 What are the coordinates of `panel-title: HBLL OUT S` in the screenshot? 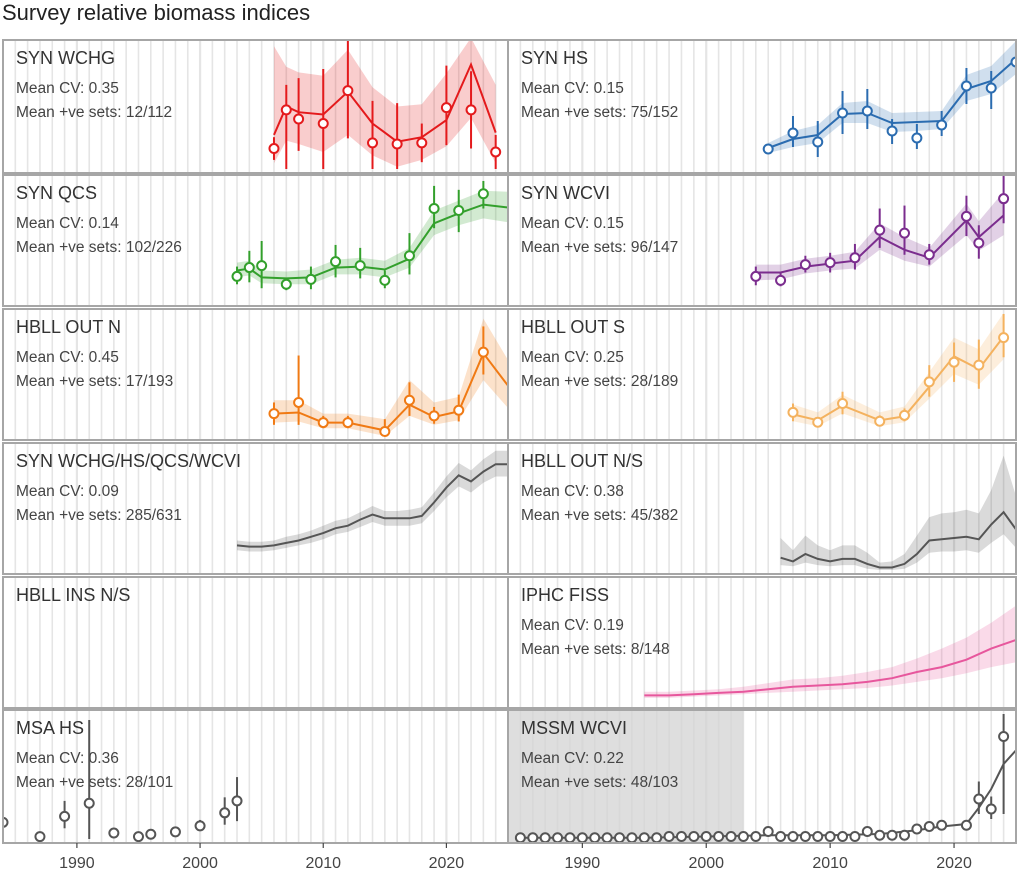 It's located at (573, 327).